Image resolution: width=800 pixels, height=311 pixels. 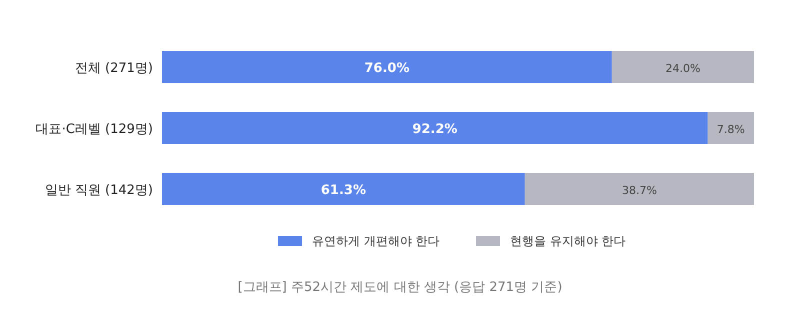 I want to click on data-label: 7.8%, so click(x=730, y=129).